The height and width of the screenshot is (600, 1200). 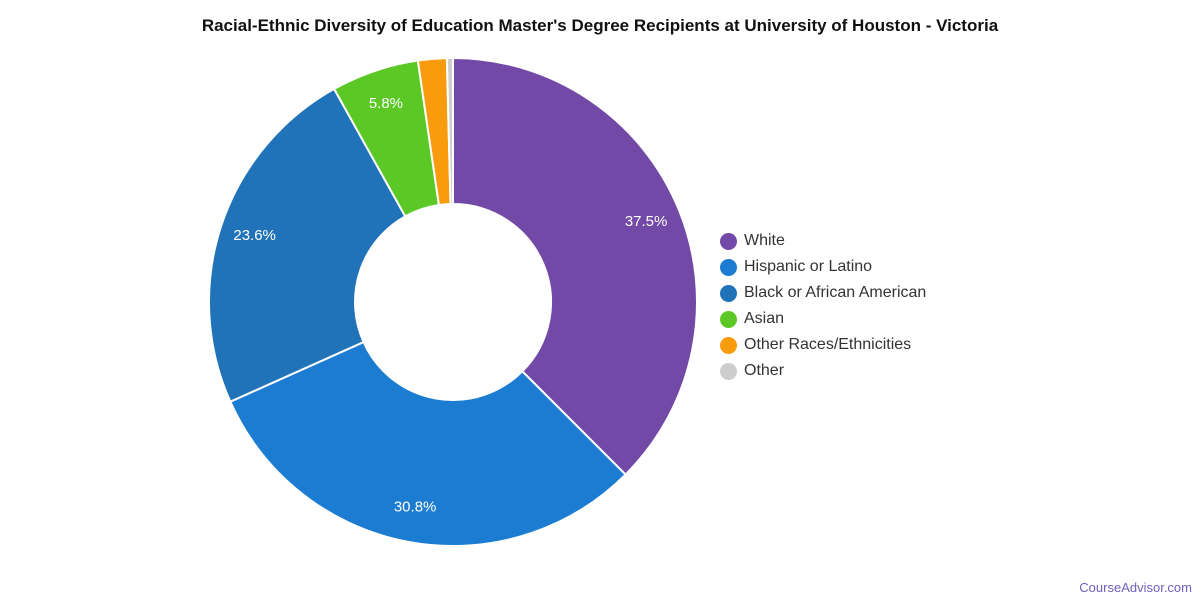 What do you see at coordinates (808, 266) in the screenshot?
I see `legend-label: Hispanic or Latino` at bounding box center [808, 266].